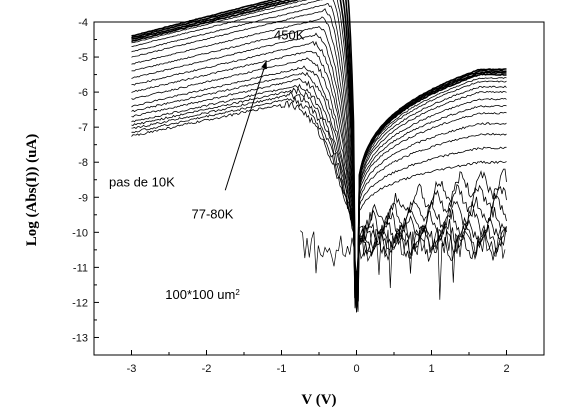 The height and width of the screenshot is (410, 568). Describe the element at coordinates (80, 338) in the screenshot. I see `y-tick-label: -13` at that location.